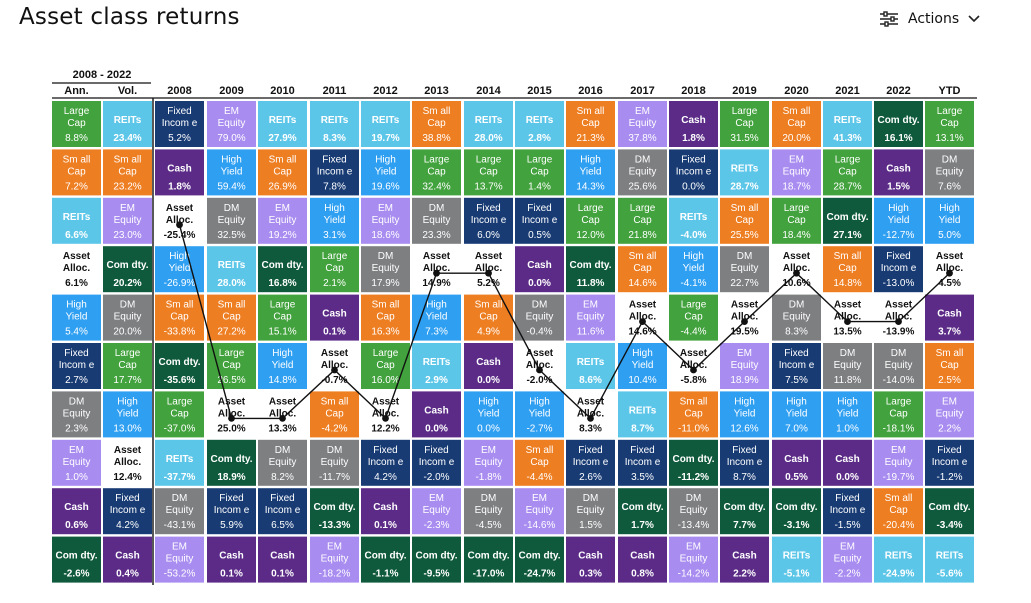  Describe the element at coordinates (889, 19) in the screenshot. I see `sliders-icon` at that location.